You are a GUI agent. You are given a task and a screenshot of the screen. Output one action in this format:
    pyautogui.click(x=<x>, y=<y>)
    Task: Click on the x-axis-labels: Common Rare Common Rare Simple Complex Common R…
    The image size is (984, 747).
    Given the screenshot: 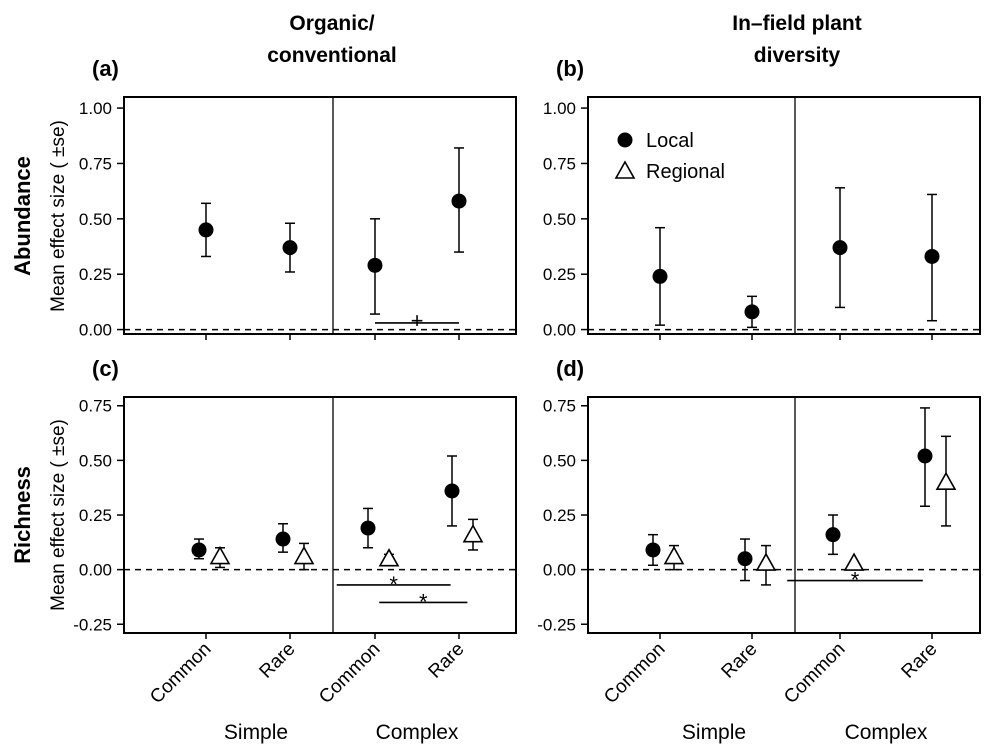 What is the action you would take?
    pyautogui.click(x=543, y=691)
    